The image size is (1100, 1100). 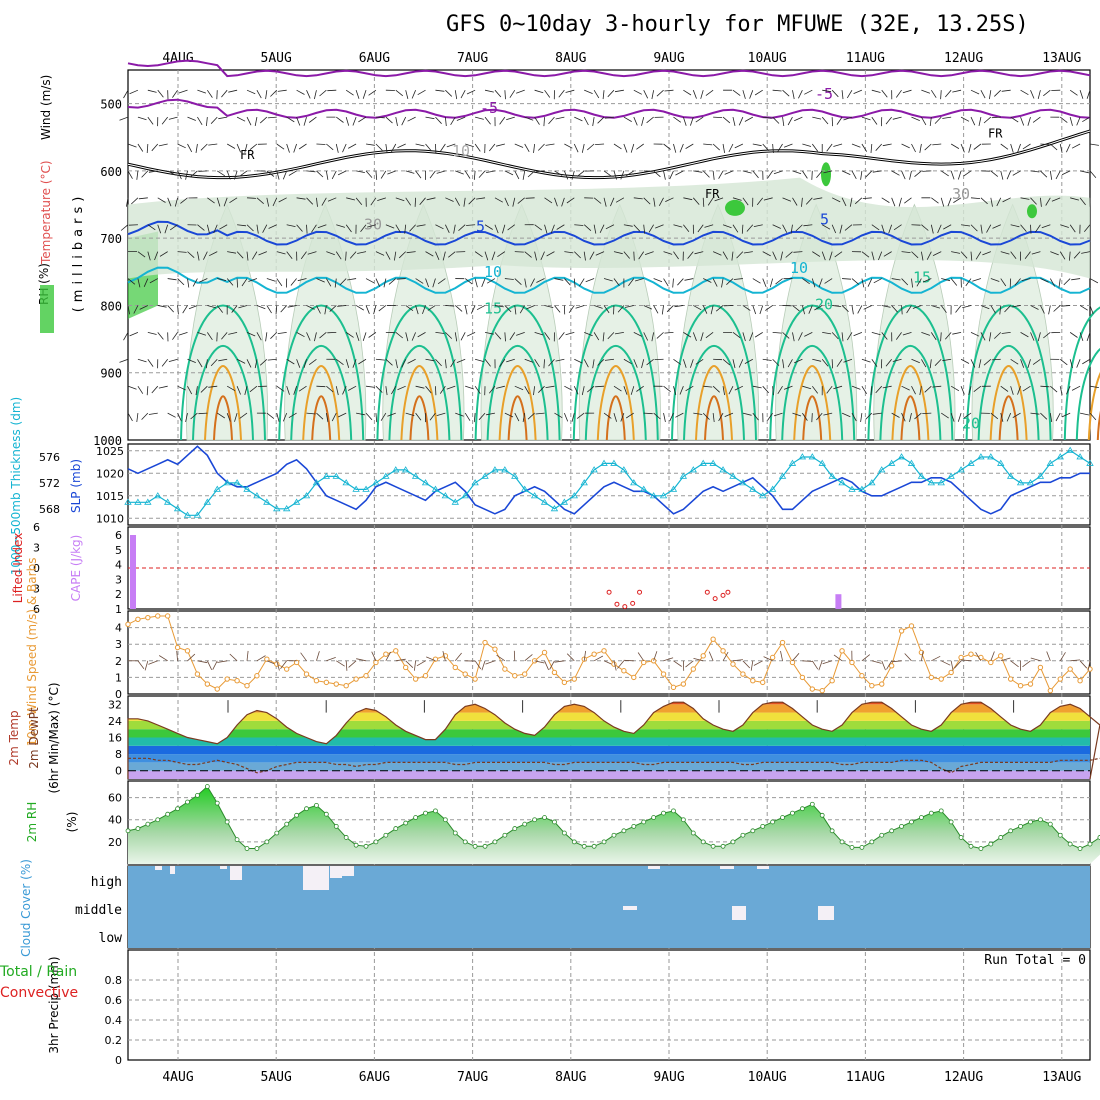 What do you see at coordinates (712, 194) in the screenshot?
I see `contour-label: FR` at bounding box center [712, 194].